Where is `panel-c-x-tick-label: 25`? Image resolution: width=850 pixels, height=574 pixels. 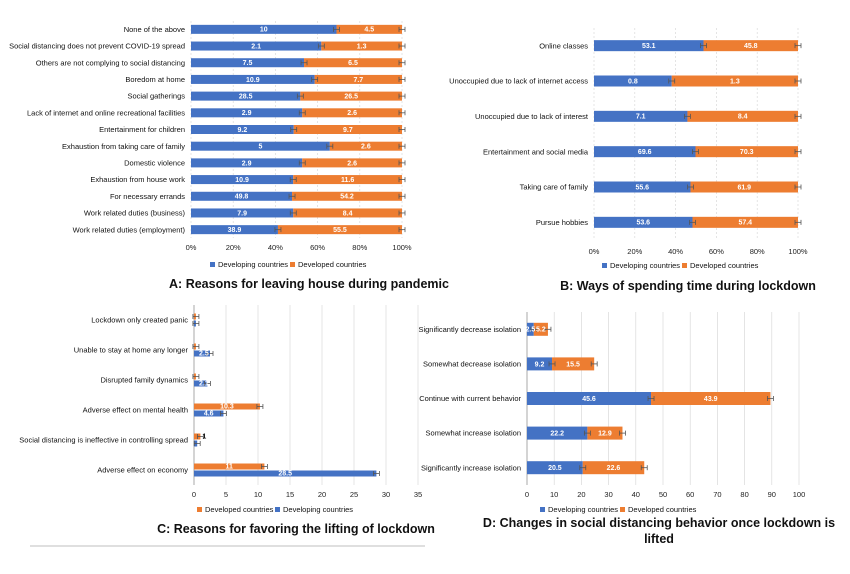 panel-c-x-tick-label: 25 is located at coordinates (354, 494).